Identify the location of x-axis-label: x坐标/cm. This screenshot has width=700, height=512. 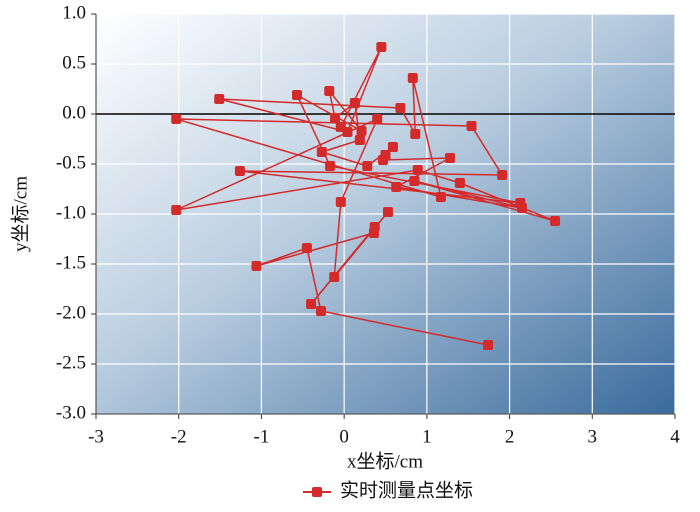
(385, 461).